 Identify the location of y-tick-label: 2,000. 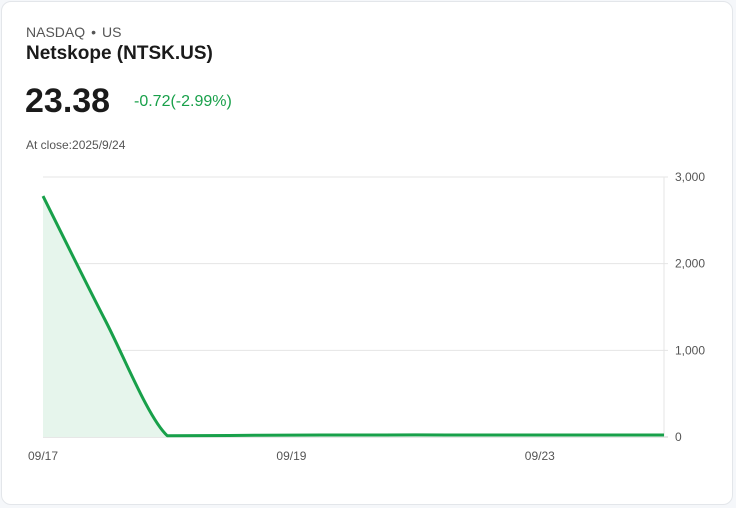
(690, 264).